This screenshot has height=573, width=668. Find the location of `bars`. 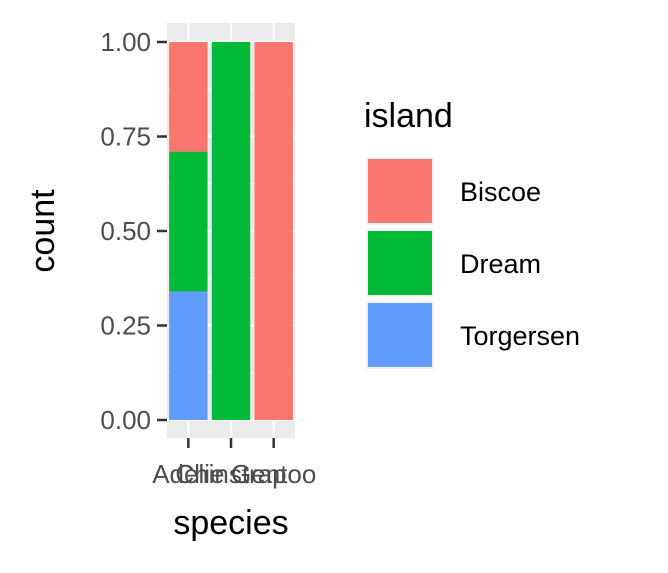

bars is located at coordinates (231, 231).